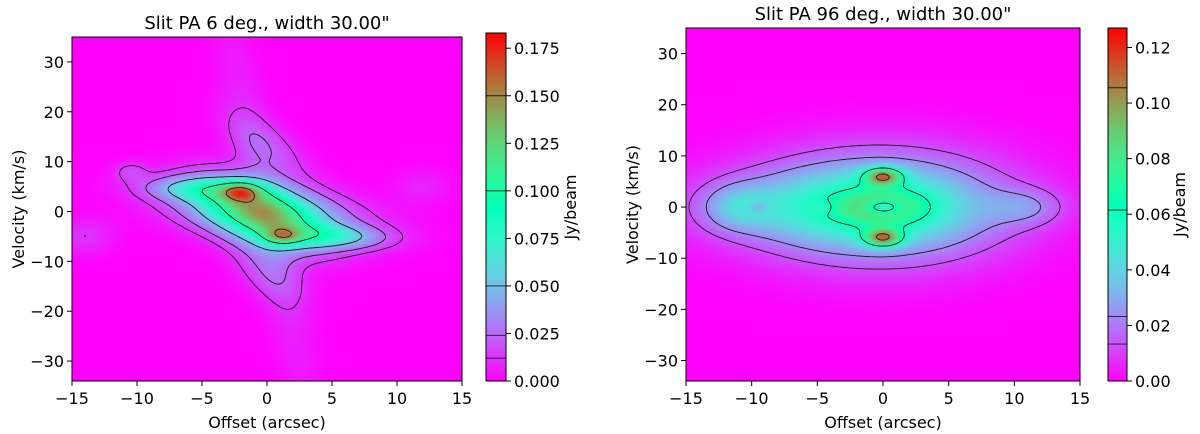 The width and height of the screenshot is (1200, 434). What do you see at coordinates (537, 238) in the screenshot?
I see `colorbar-tick-label: 0.075` at bounding box center [537, 238].